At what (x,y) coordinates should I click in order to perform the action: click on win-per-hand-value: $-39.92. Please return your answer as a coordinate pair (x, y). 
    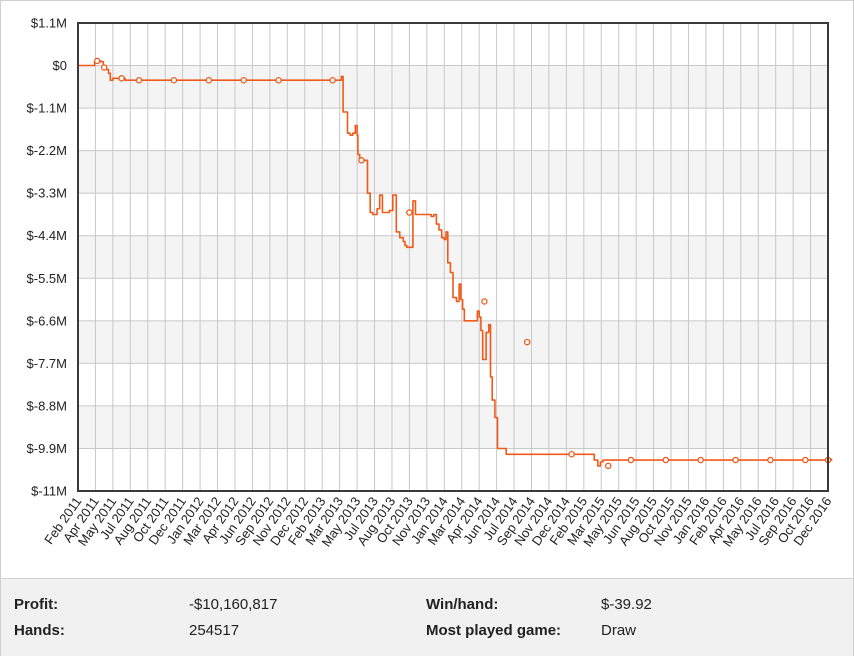
    Looking at the image, I should click on (626, 604).